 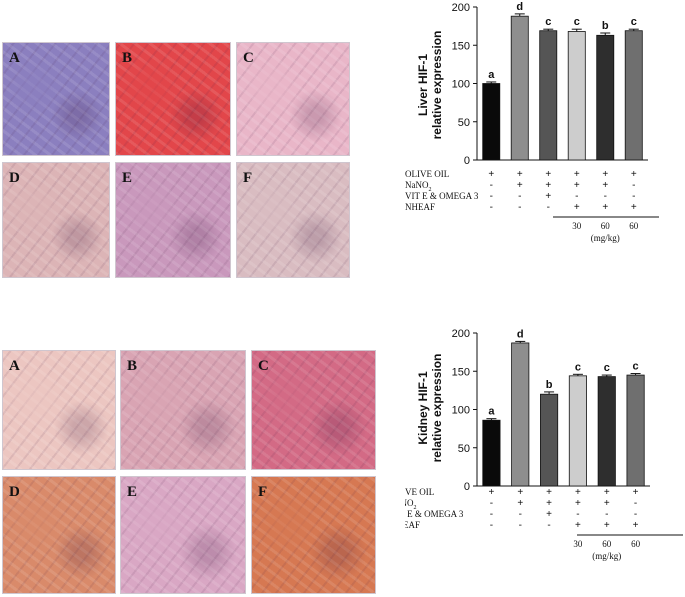 I want to click on liver-condition-label: NHEAF, so click(x=420, y=207).